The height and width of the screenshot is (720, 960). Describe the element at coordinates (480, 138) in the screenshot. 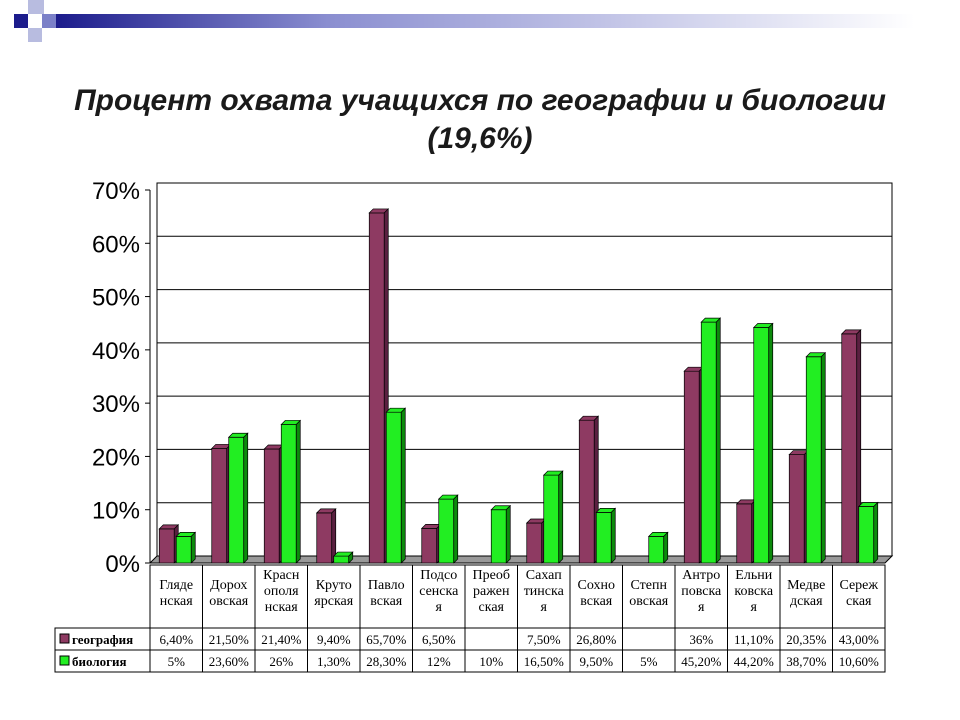

I see `subtitle-text: (19,6%)` at that location.